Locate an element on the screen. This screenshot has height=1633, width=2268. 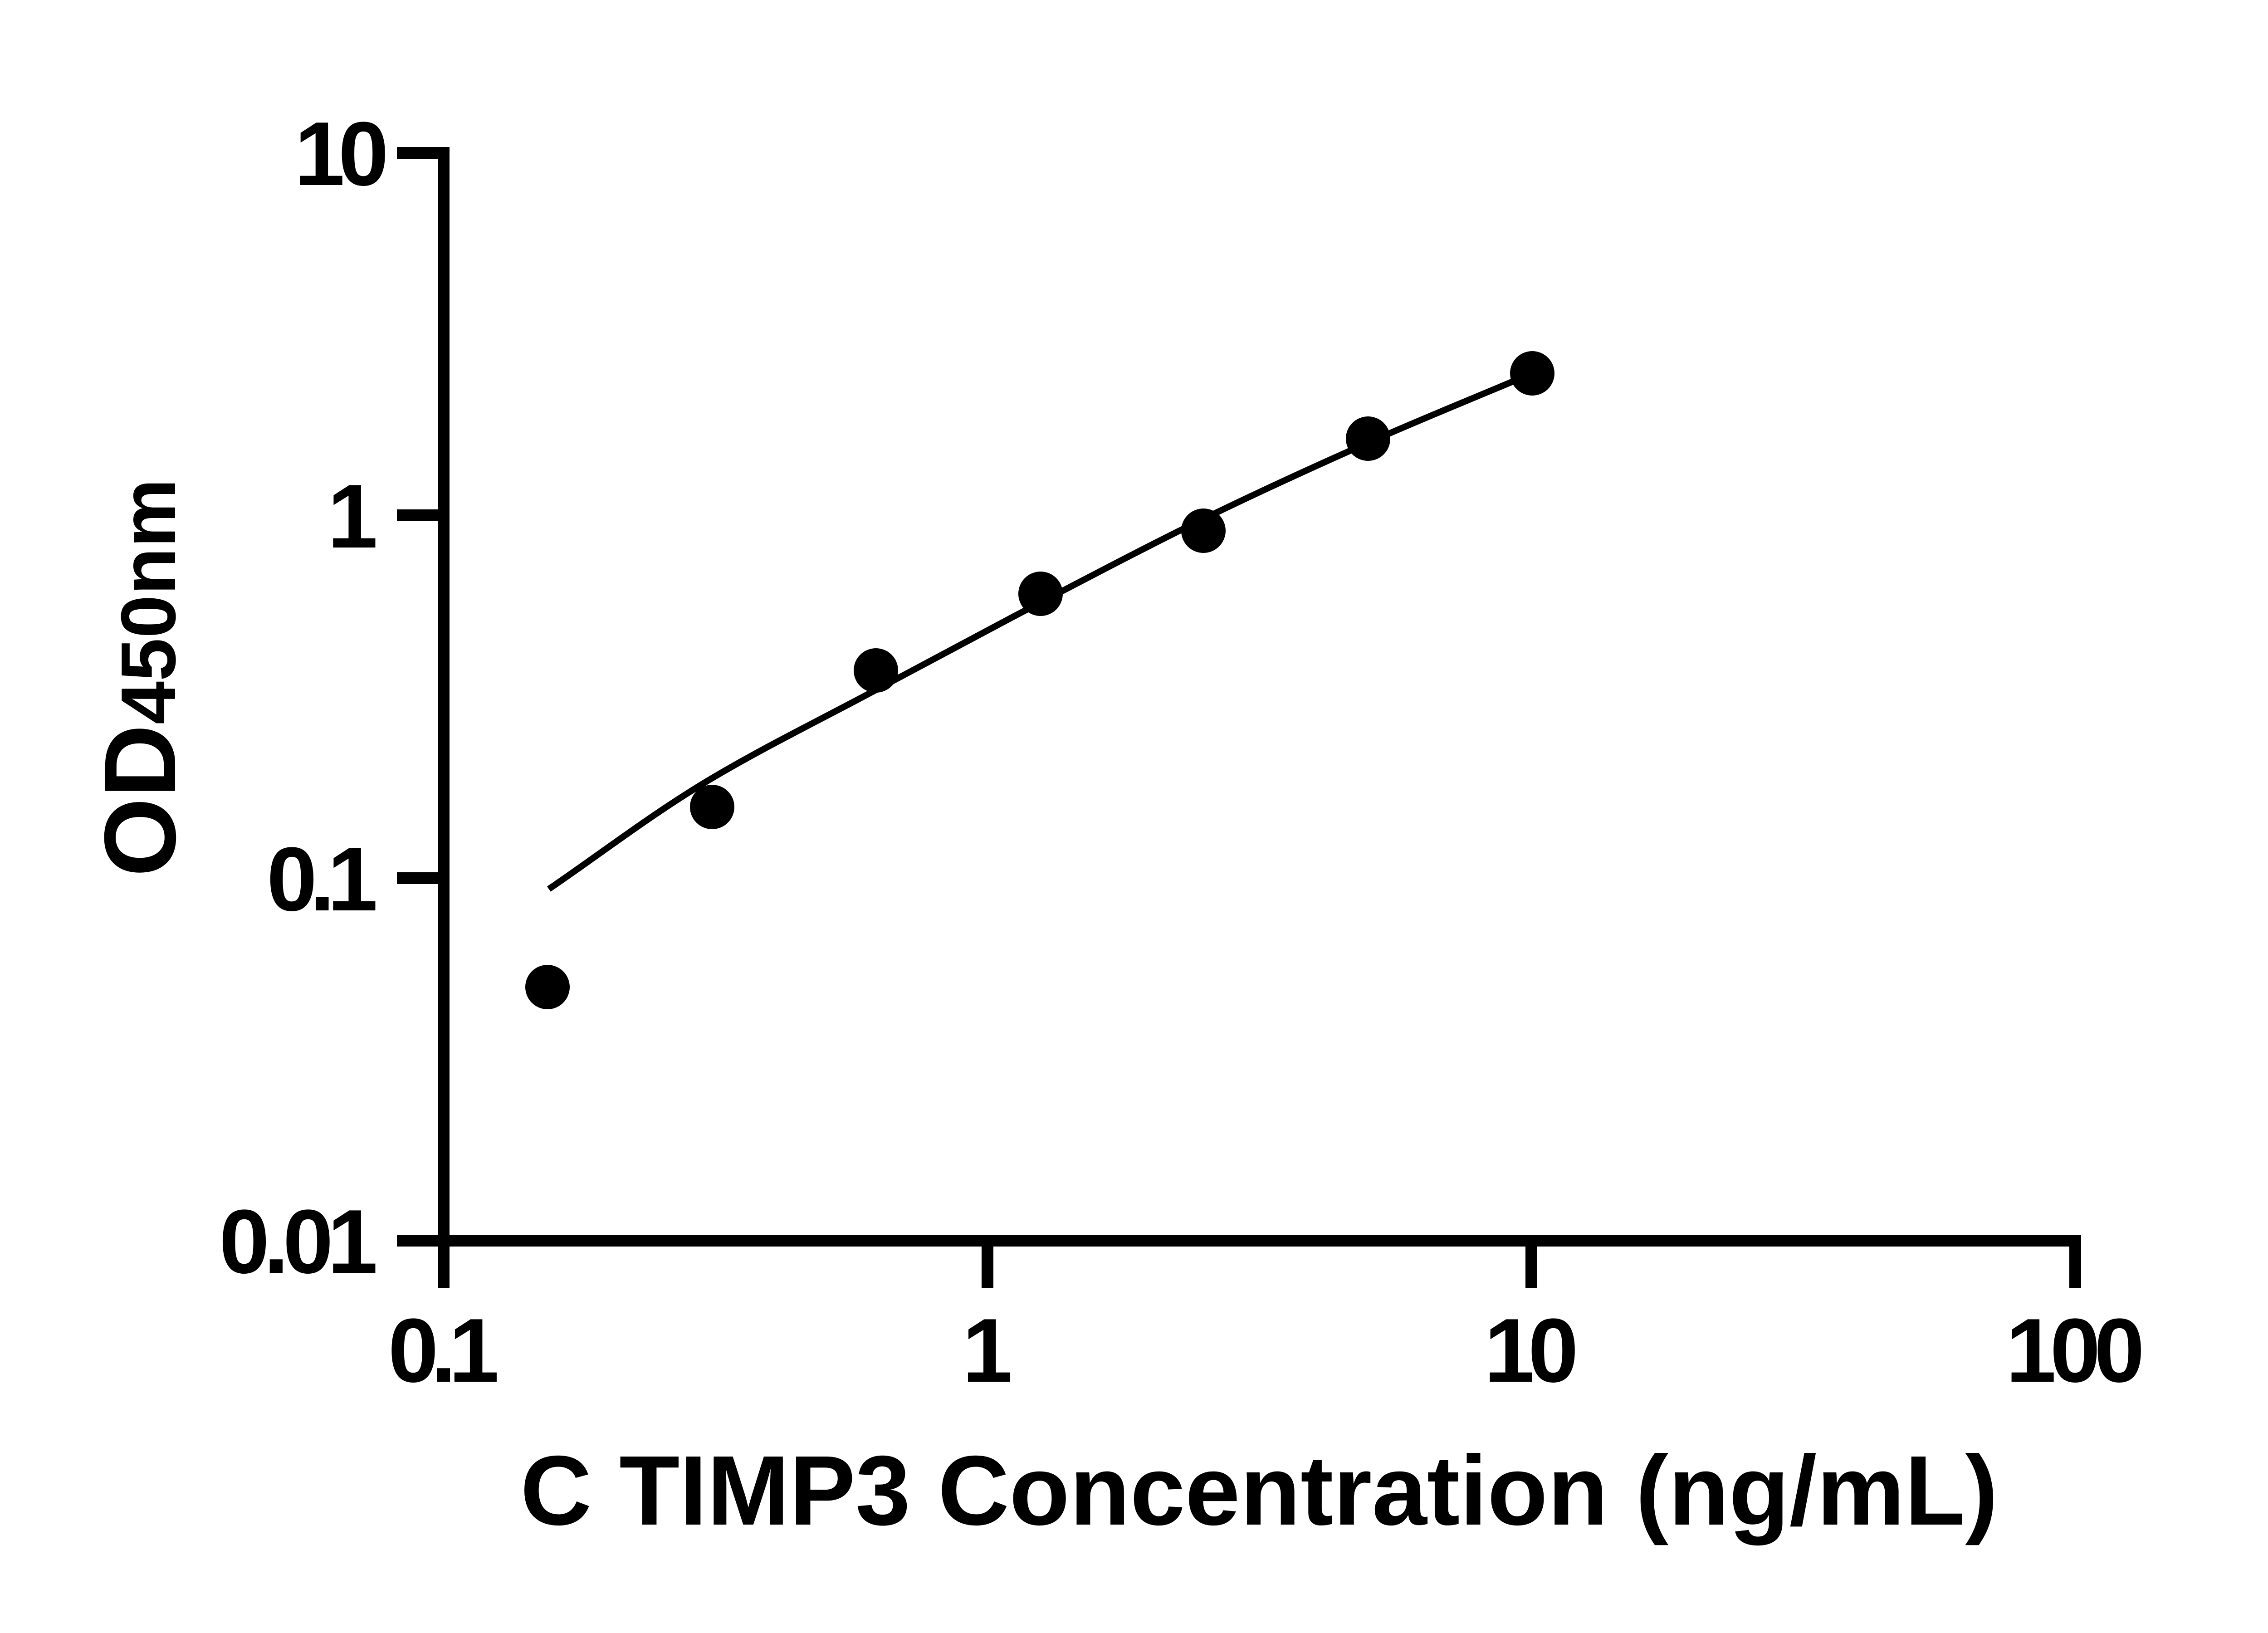
svg-text: C TIMP3 Concentration (ng/mL) is located at coordinates (1259, 1491).